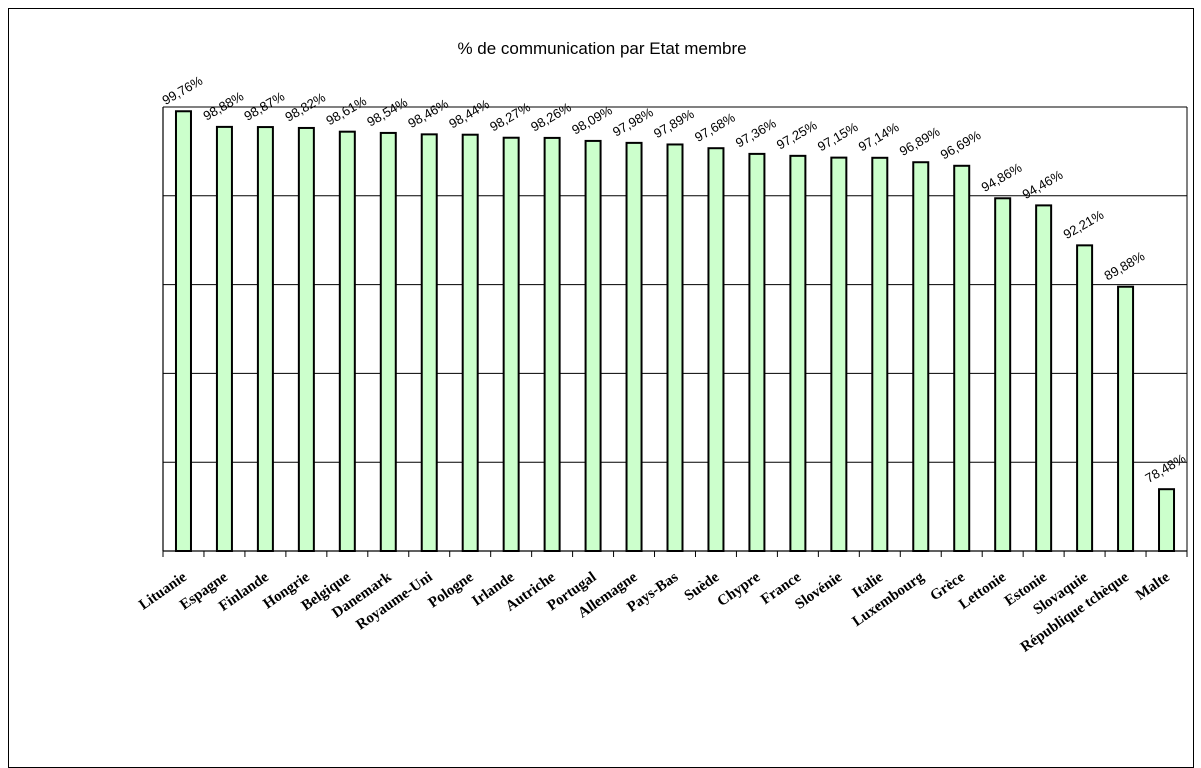  What do you see at coordinates (1043, 184) in the screenshot?
I see `data-label: 94,46%` at bounding box center [1043, 184].